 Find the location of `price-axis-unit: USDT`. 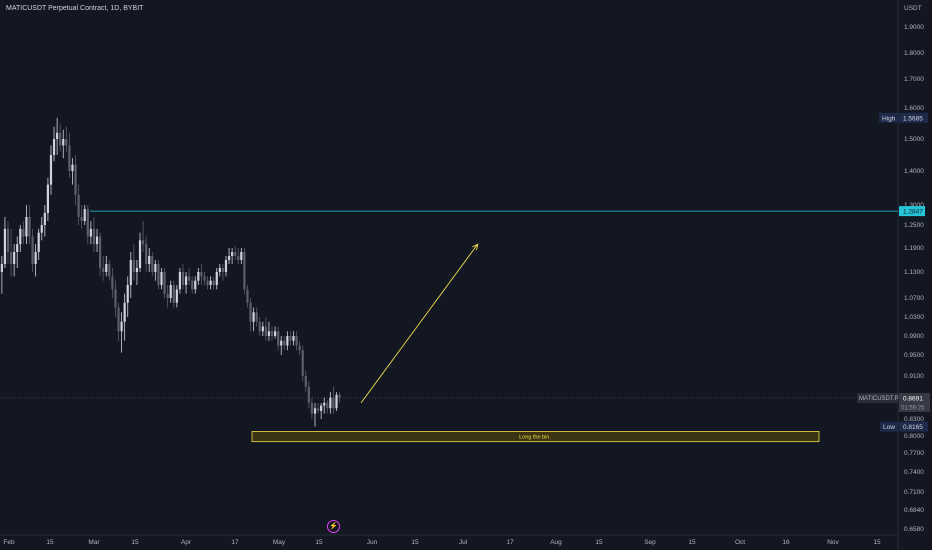

price-axis-unit: USDT is located at coordinates (913, 8).